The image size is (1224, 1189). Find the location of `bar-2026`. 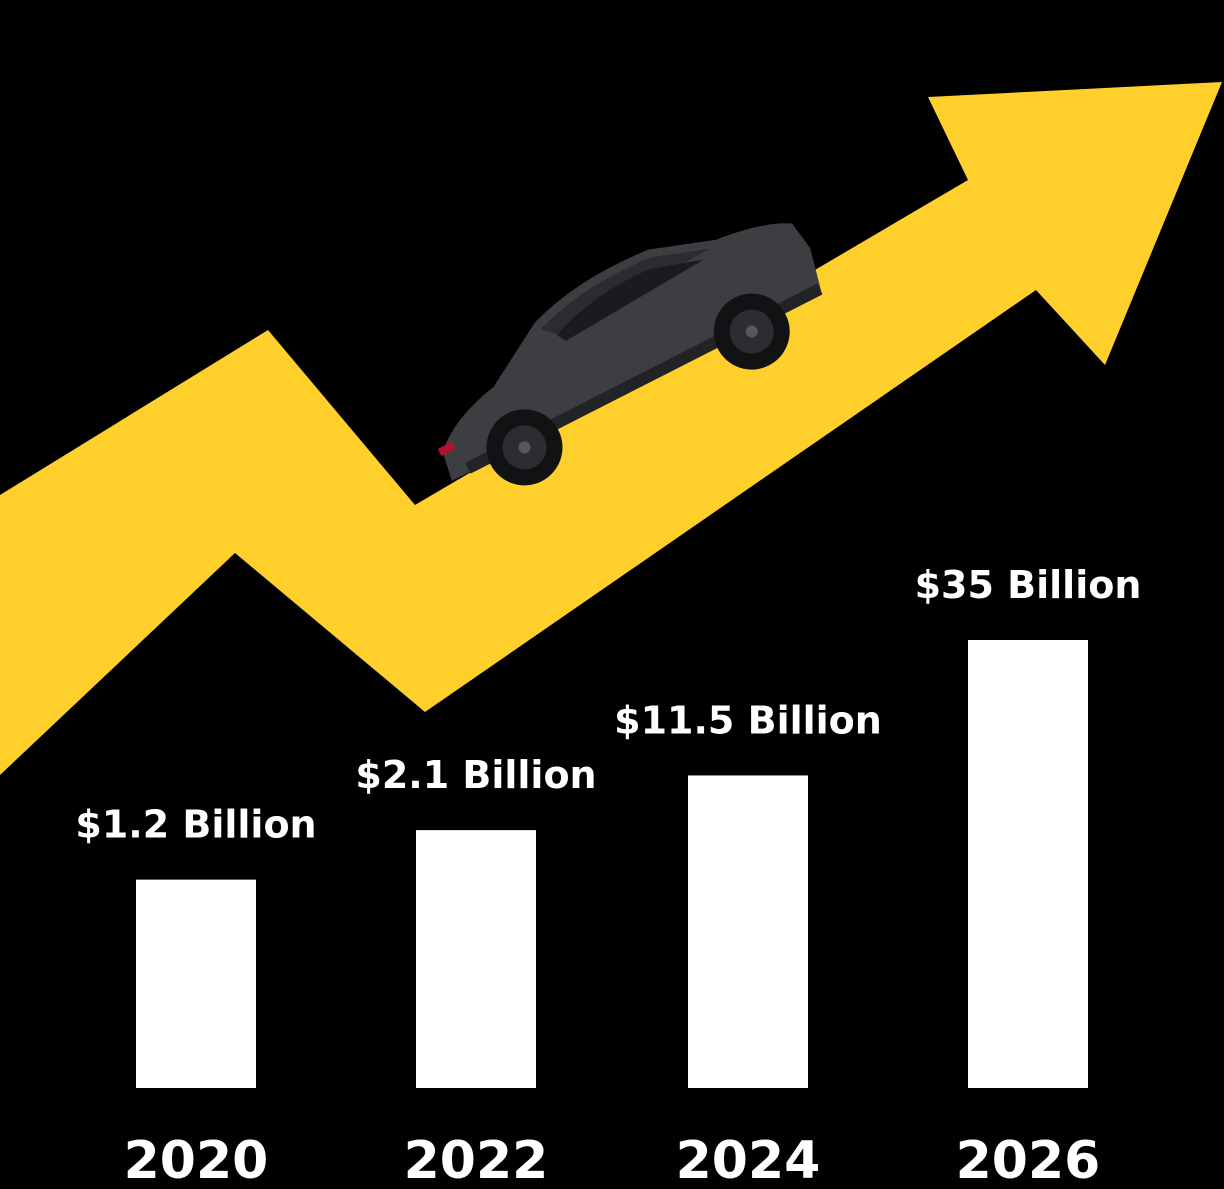

bar-2026 is located at coordinates (1028, 864).